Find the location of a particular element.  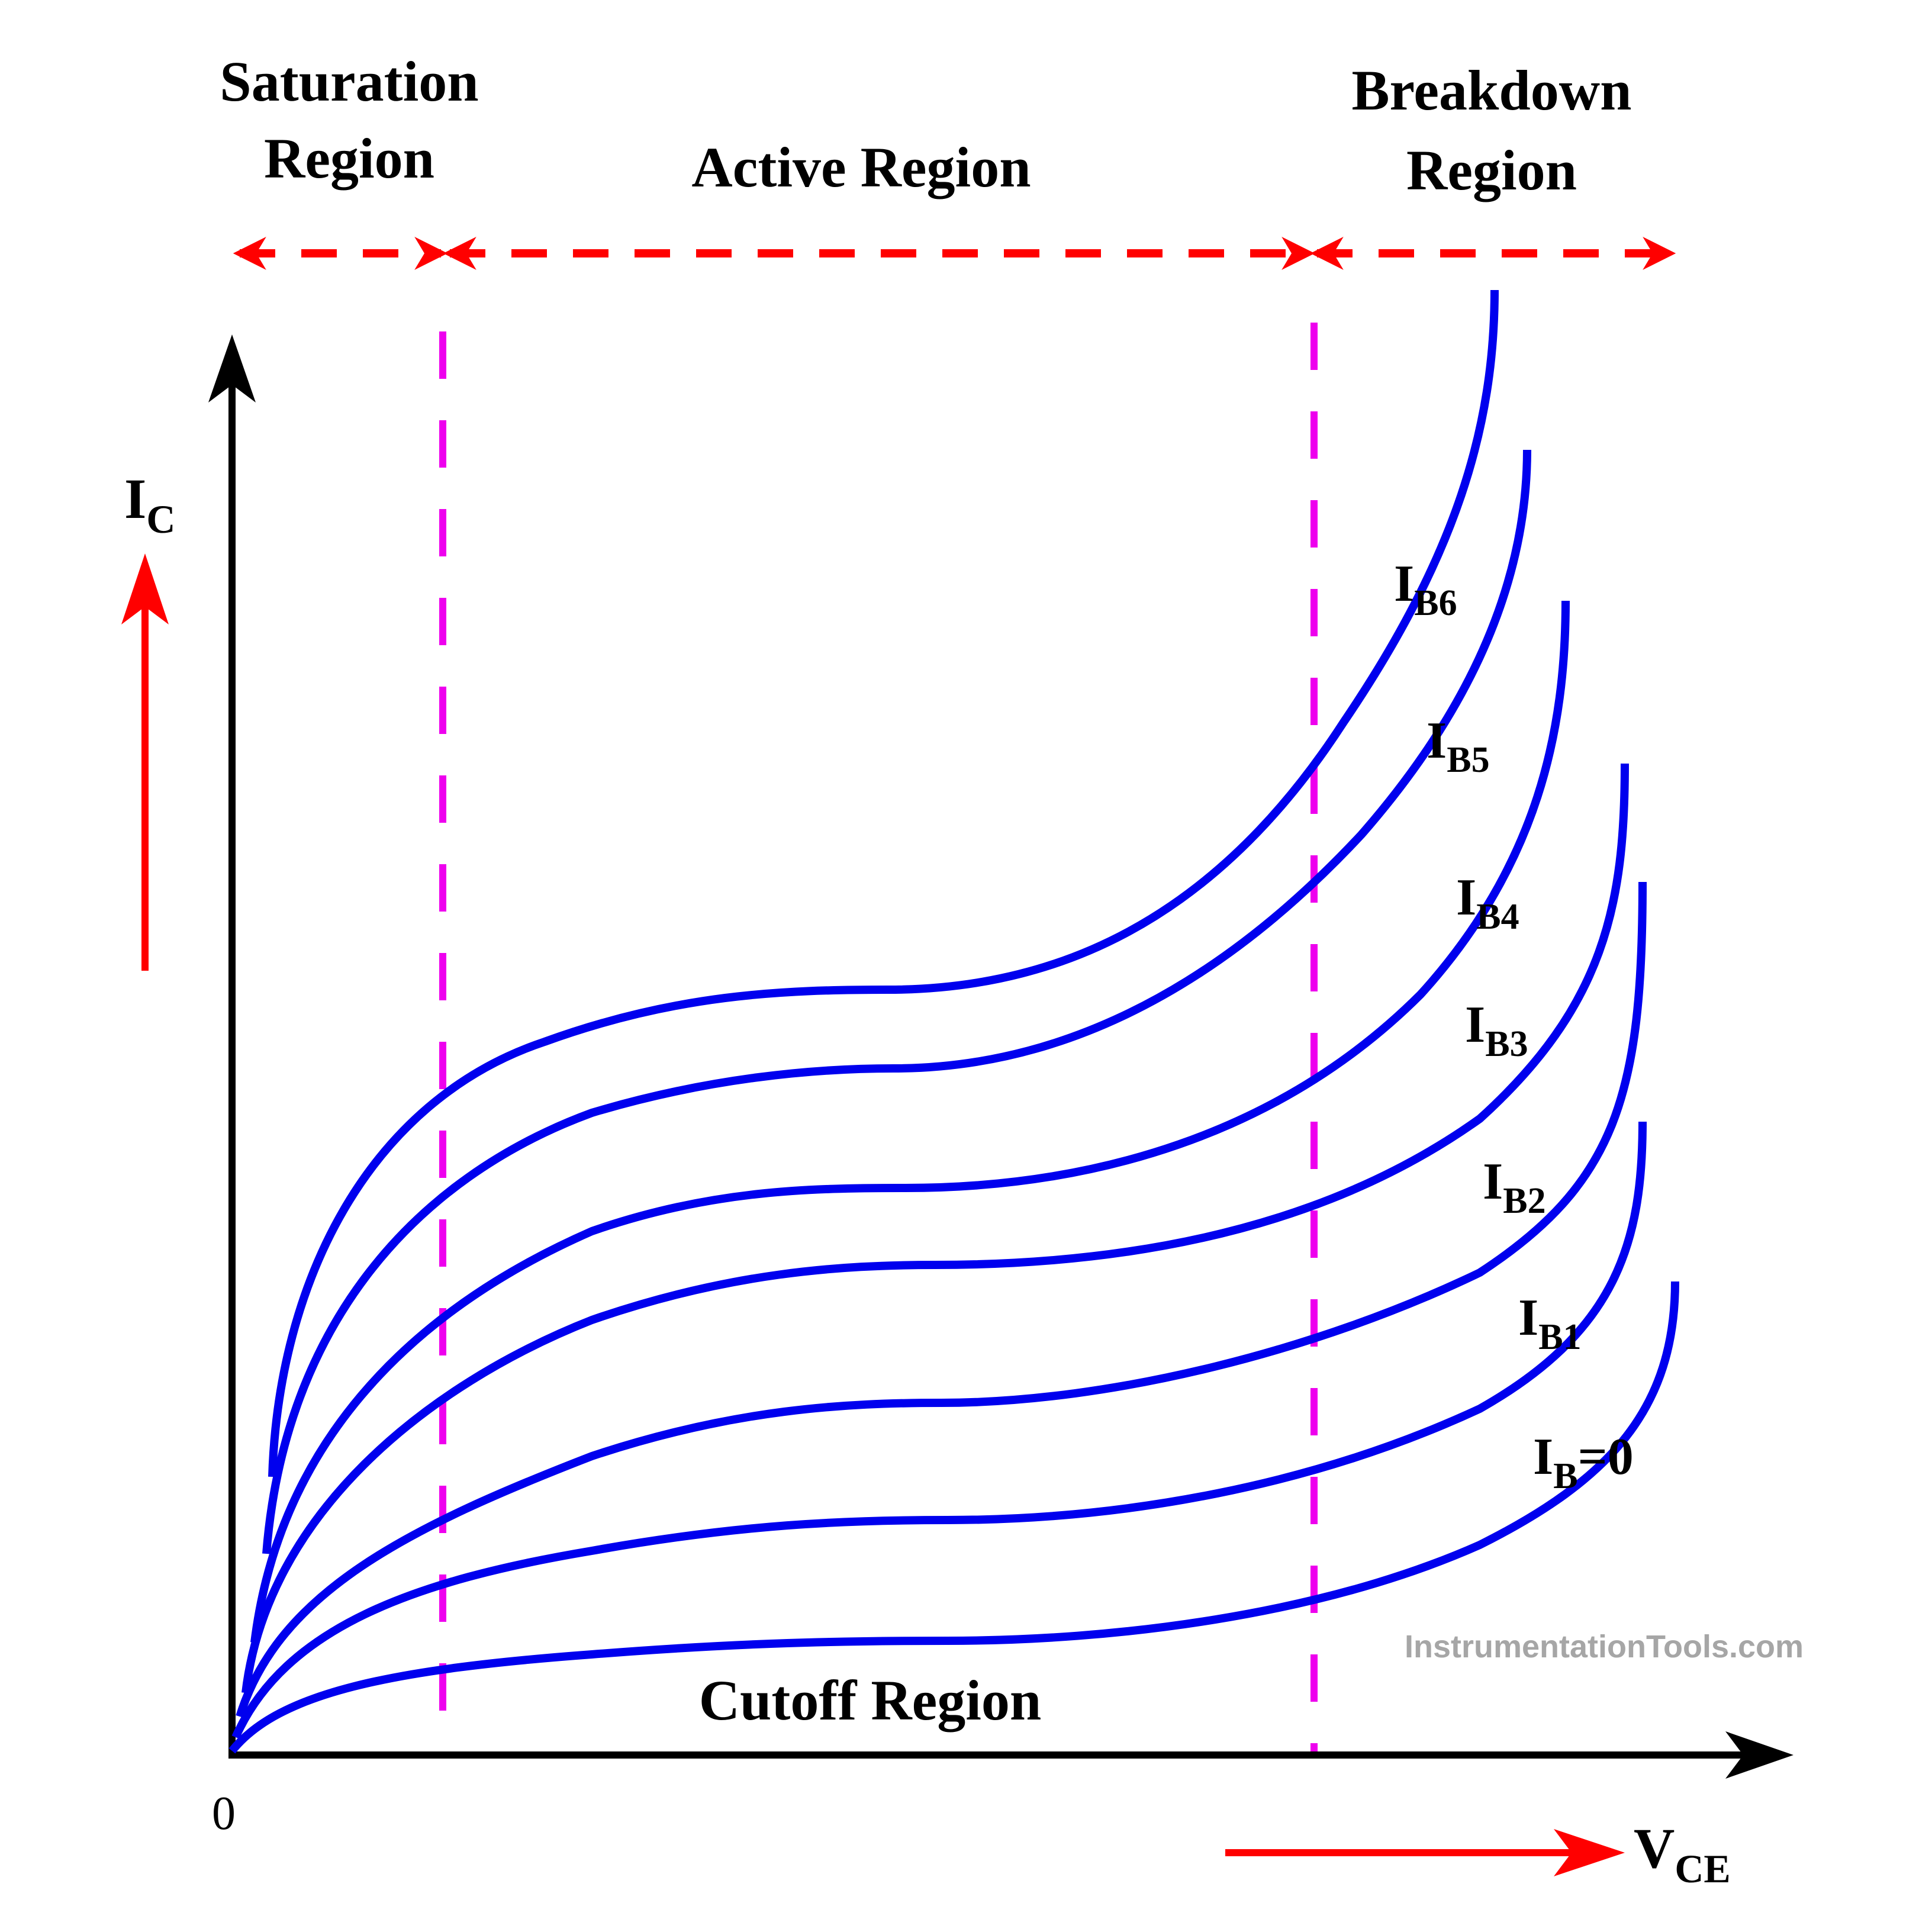

saturation-label-line1: Saturation is located at coordinates (349, 81).